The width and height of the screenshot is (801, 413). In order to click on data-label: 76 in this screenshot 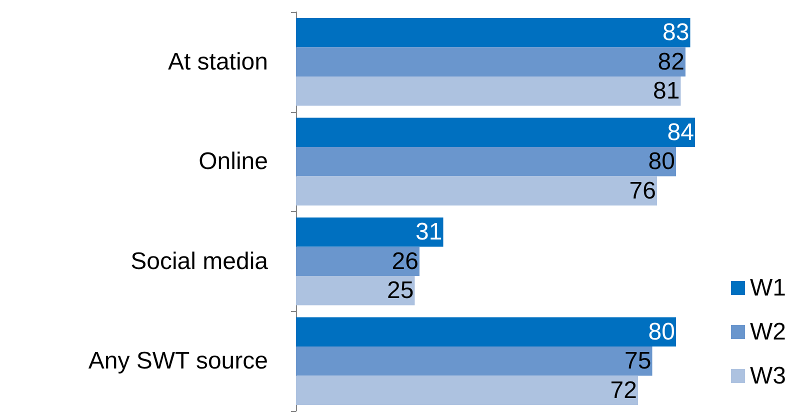, I will do `click(642, 190)`.